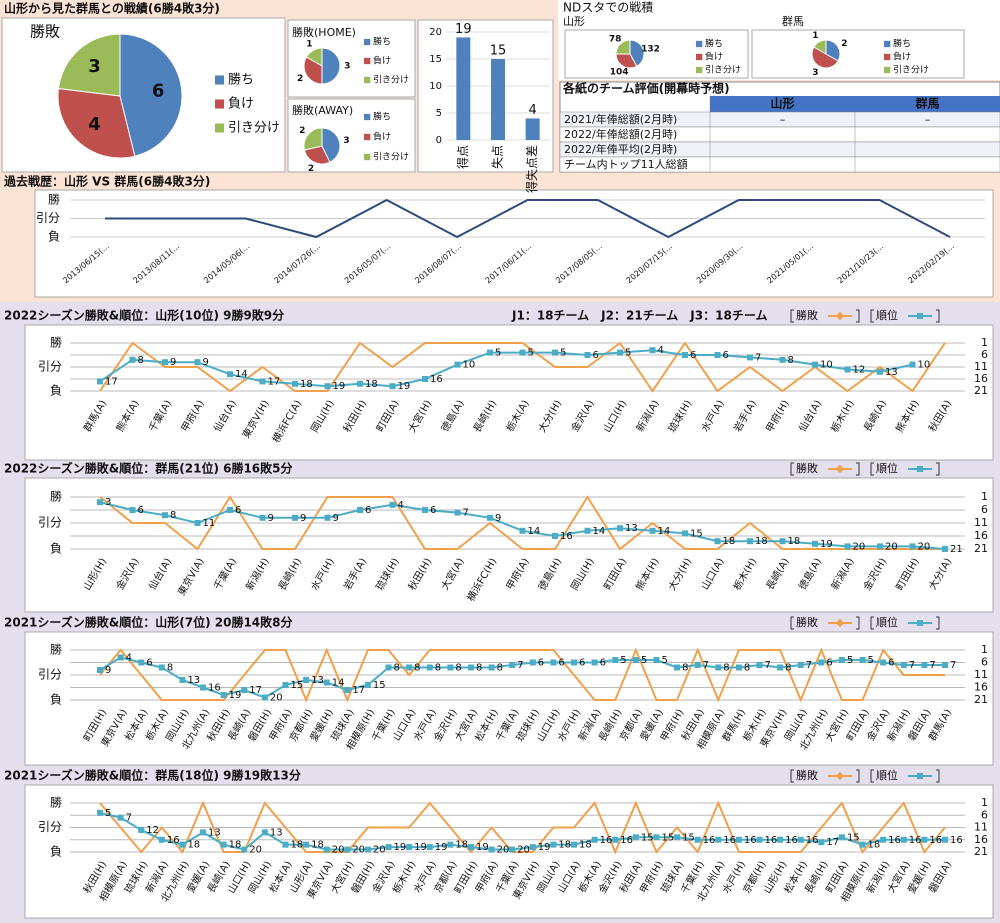  What do you see at coordinates (956, 549) in the screenshot?
I see `data-label: 21` at bounding box center [956, 549].